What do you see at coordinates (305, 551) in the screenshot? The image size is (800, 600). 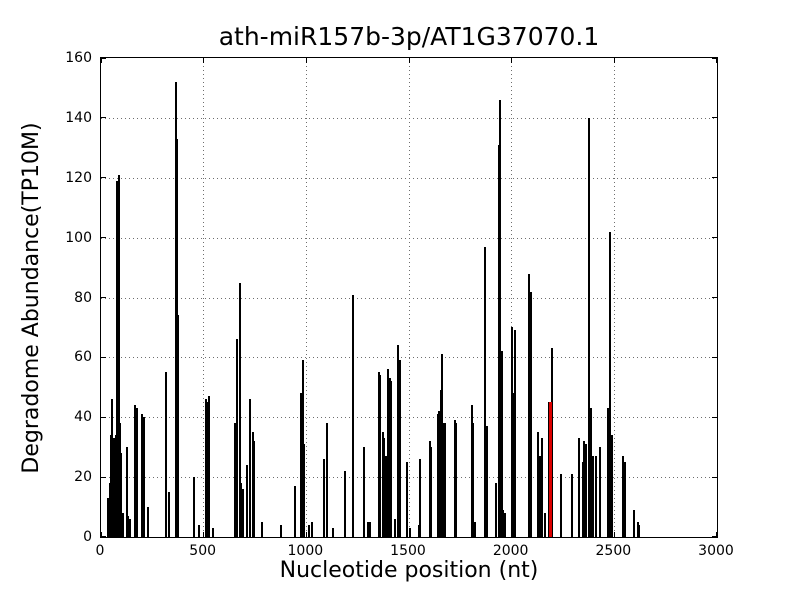 I see `x-tick-label: 1000` at bounding box center [305, 551].